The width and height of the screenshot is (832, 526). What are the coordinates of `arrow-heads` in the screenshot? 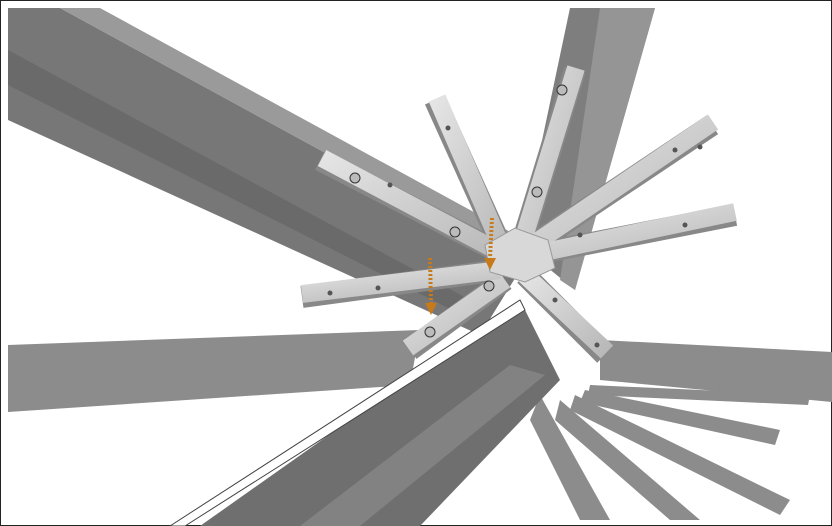 It's located at (460, 286).